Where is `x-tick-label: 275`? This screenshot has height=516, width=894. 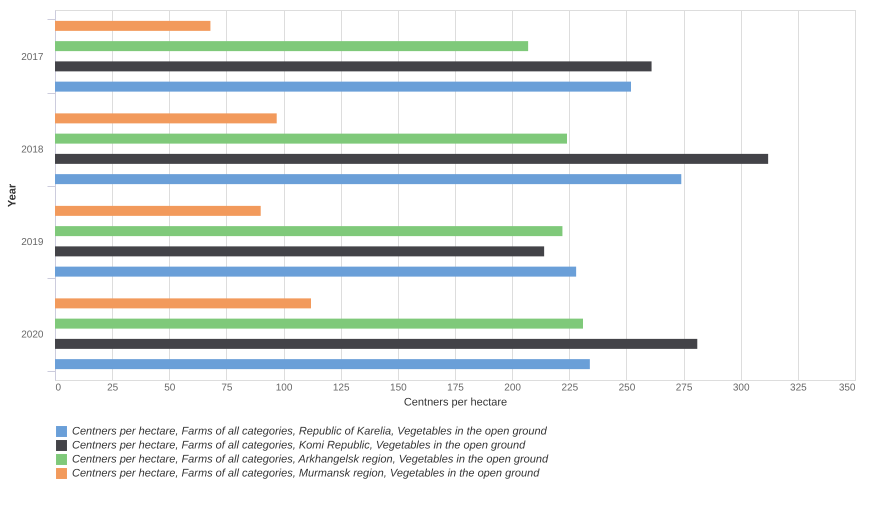
x-tick-label: 275 is located at coordinates (684, 388).